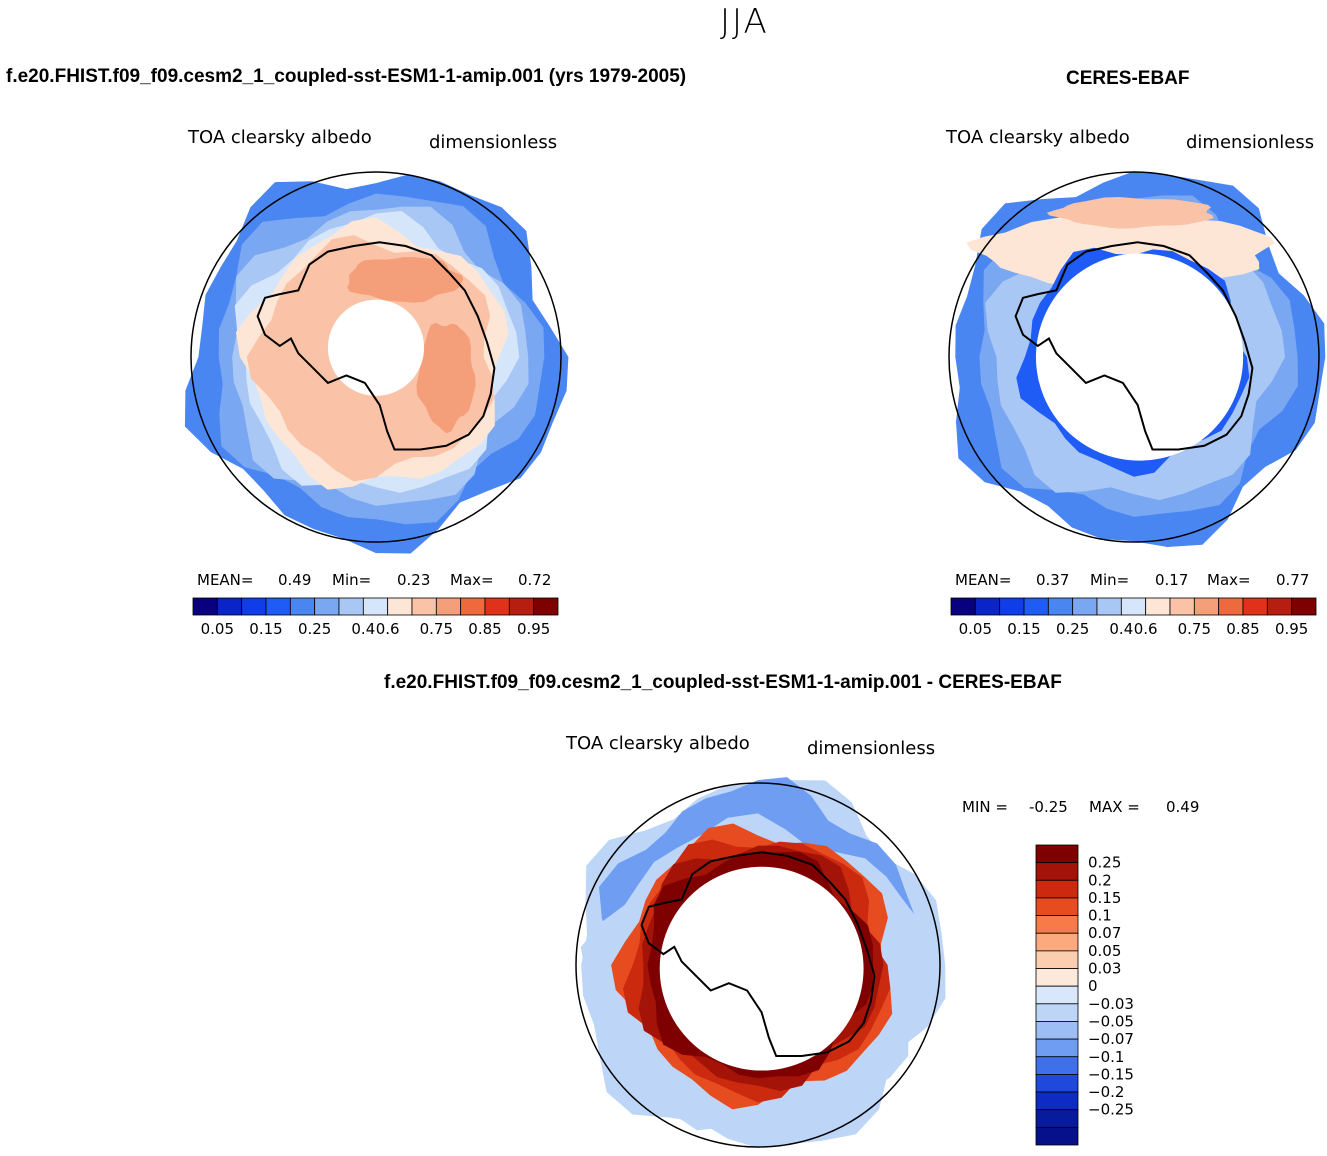  Describe the element at coordinates (1038, 137) in the screenshot. I see `obs-panel-title: TOA clearsky albedo` at that location.